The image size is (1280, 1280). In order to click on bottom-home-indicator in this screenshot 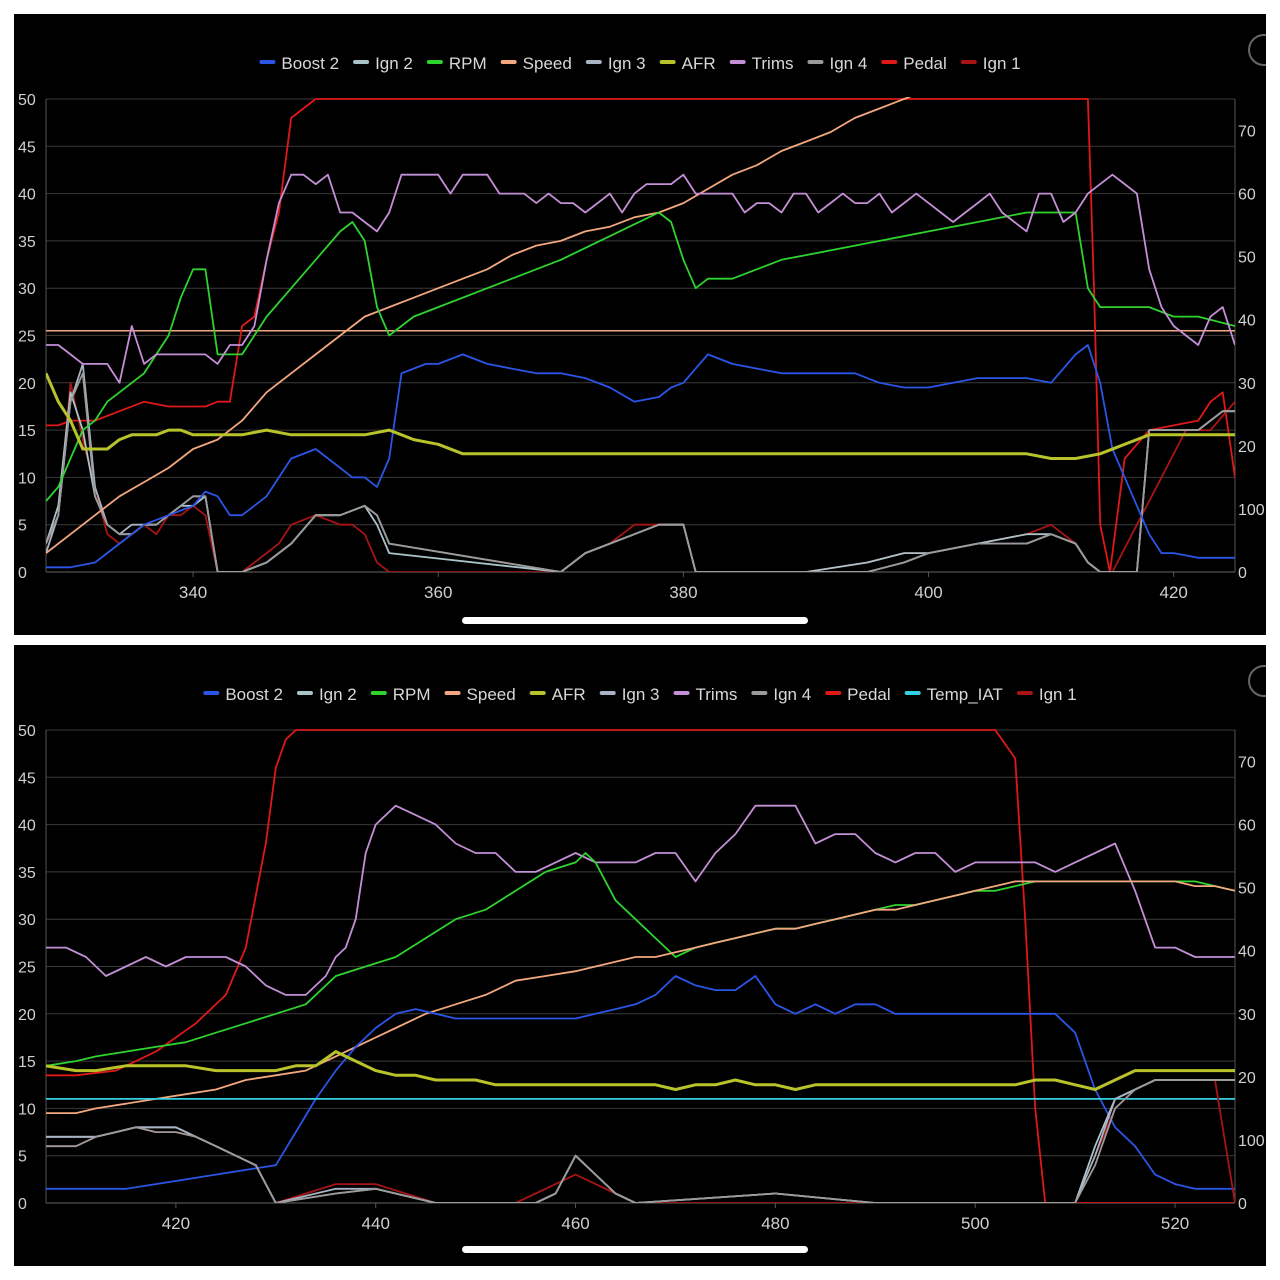, I will do `click(635, 1249)`.